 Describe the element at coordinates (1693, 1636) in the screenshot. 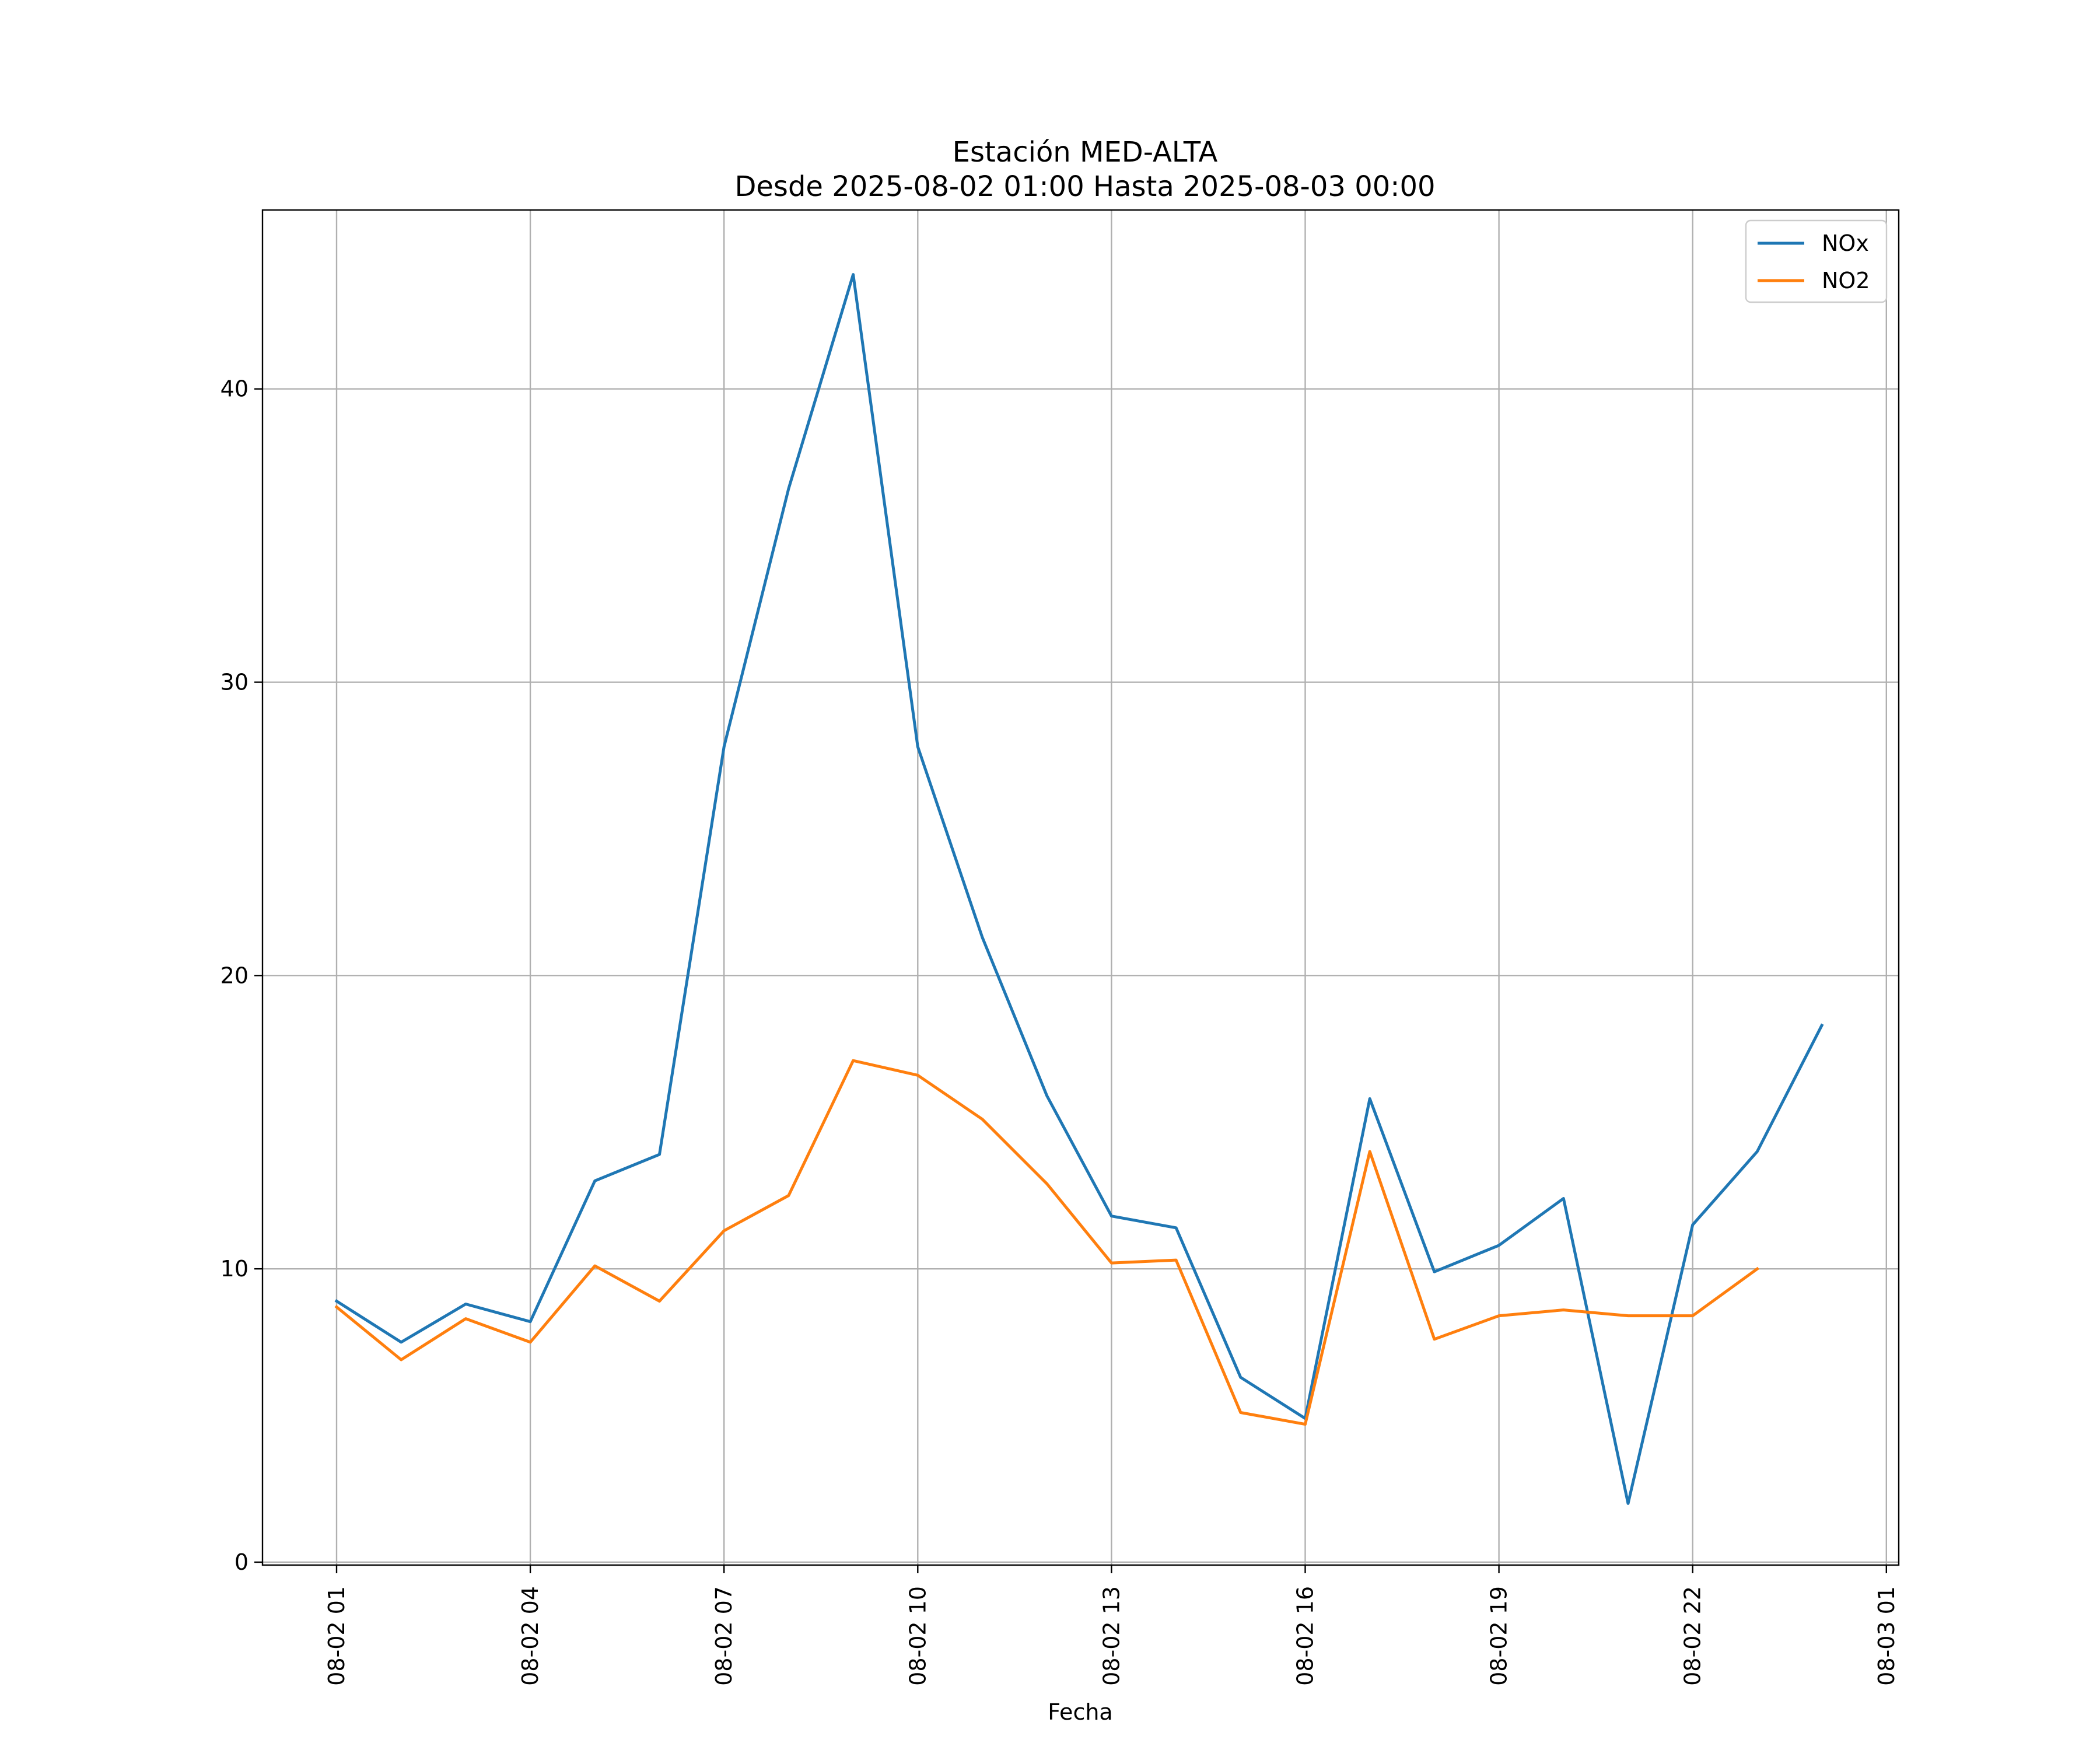

I see `x-tick-label: 08-02 22` at that location.